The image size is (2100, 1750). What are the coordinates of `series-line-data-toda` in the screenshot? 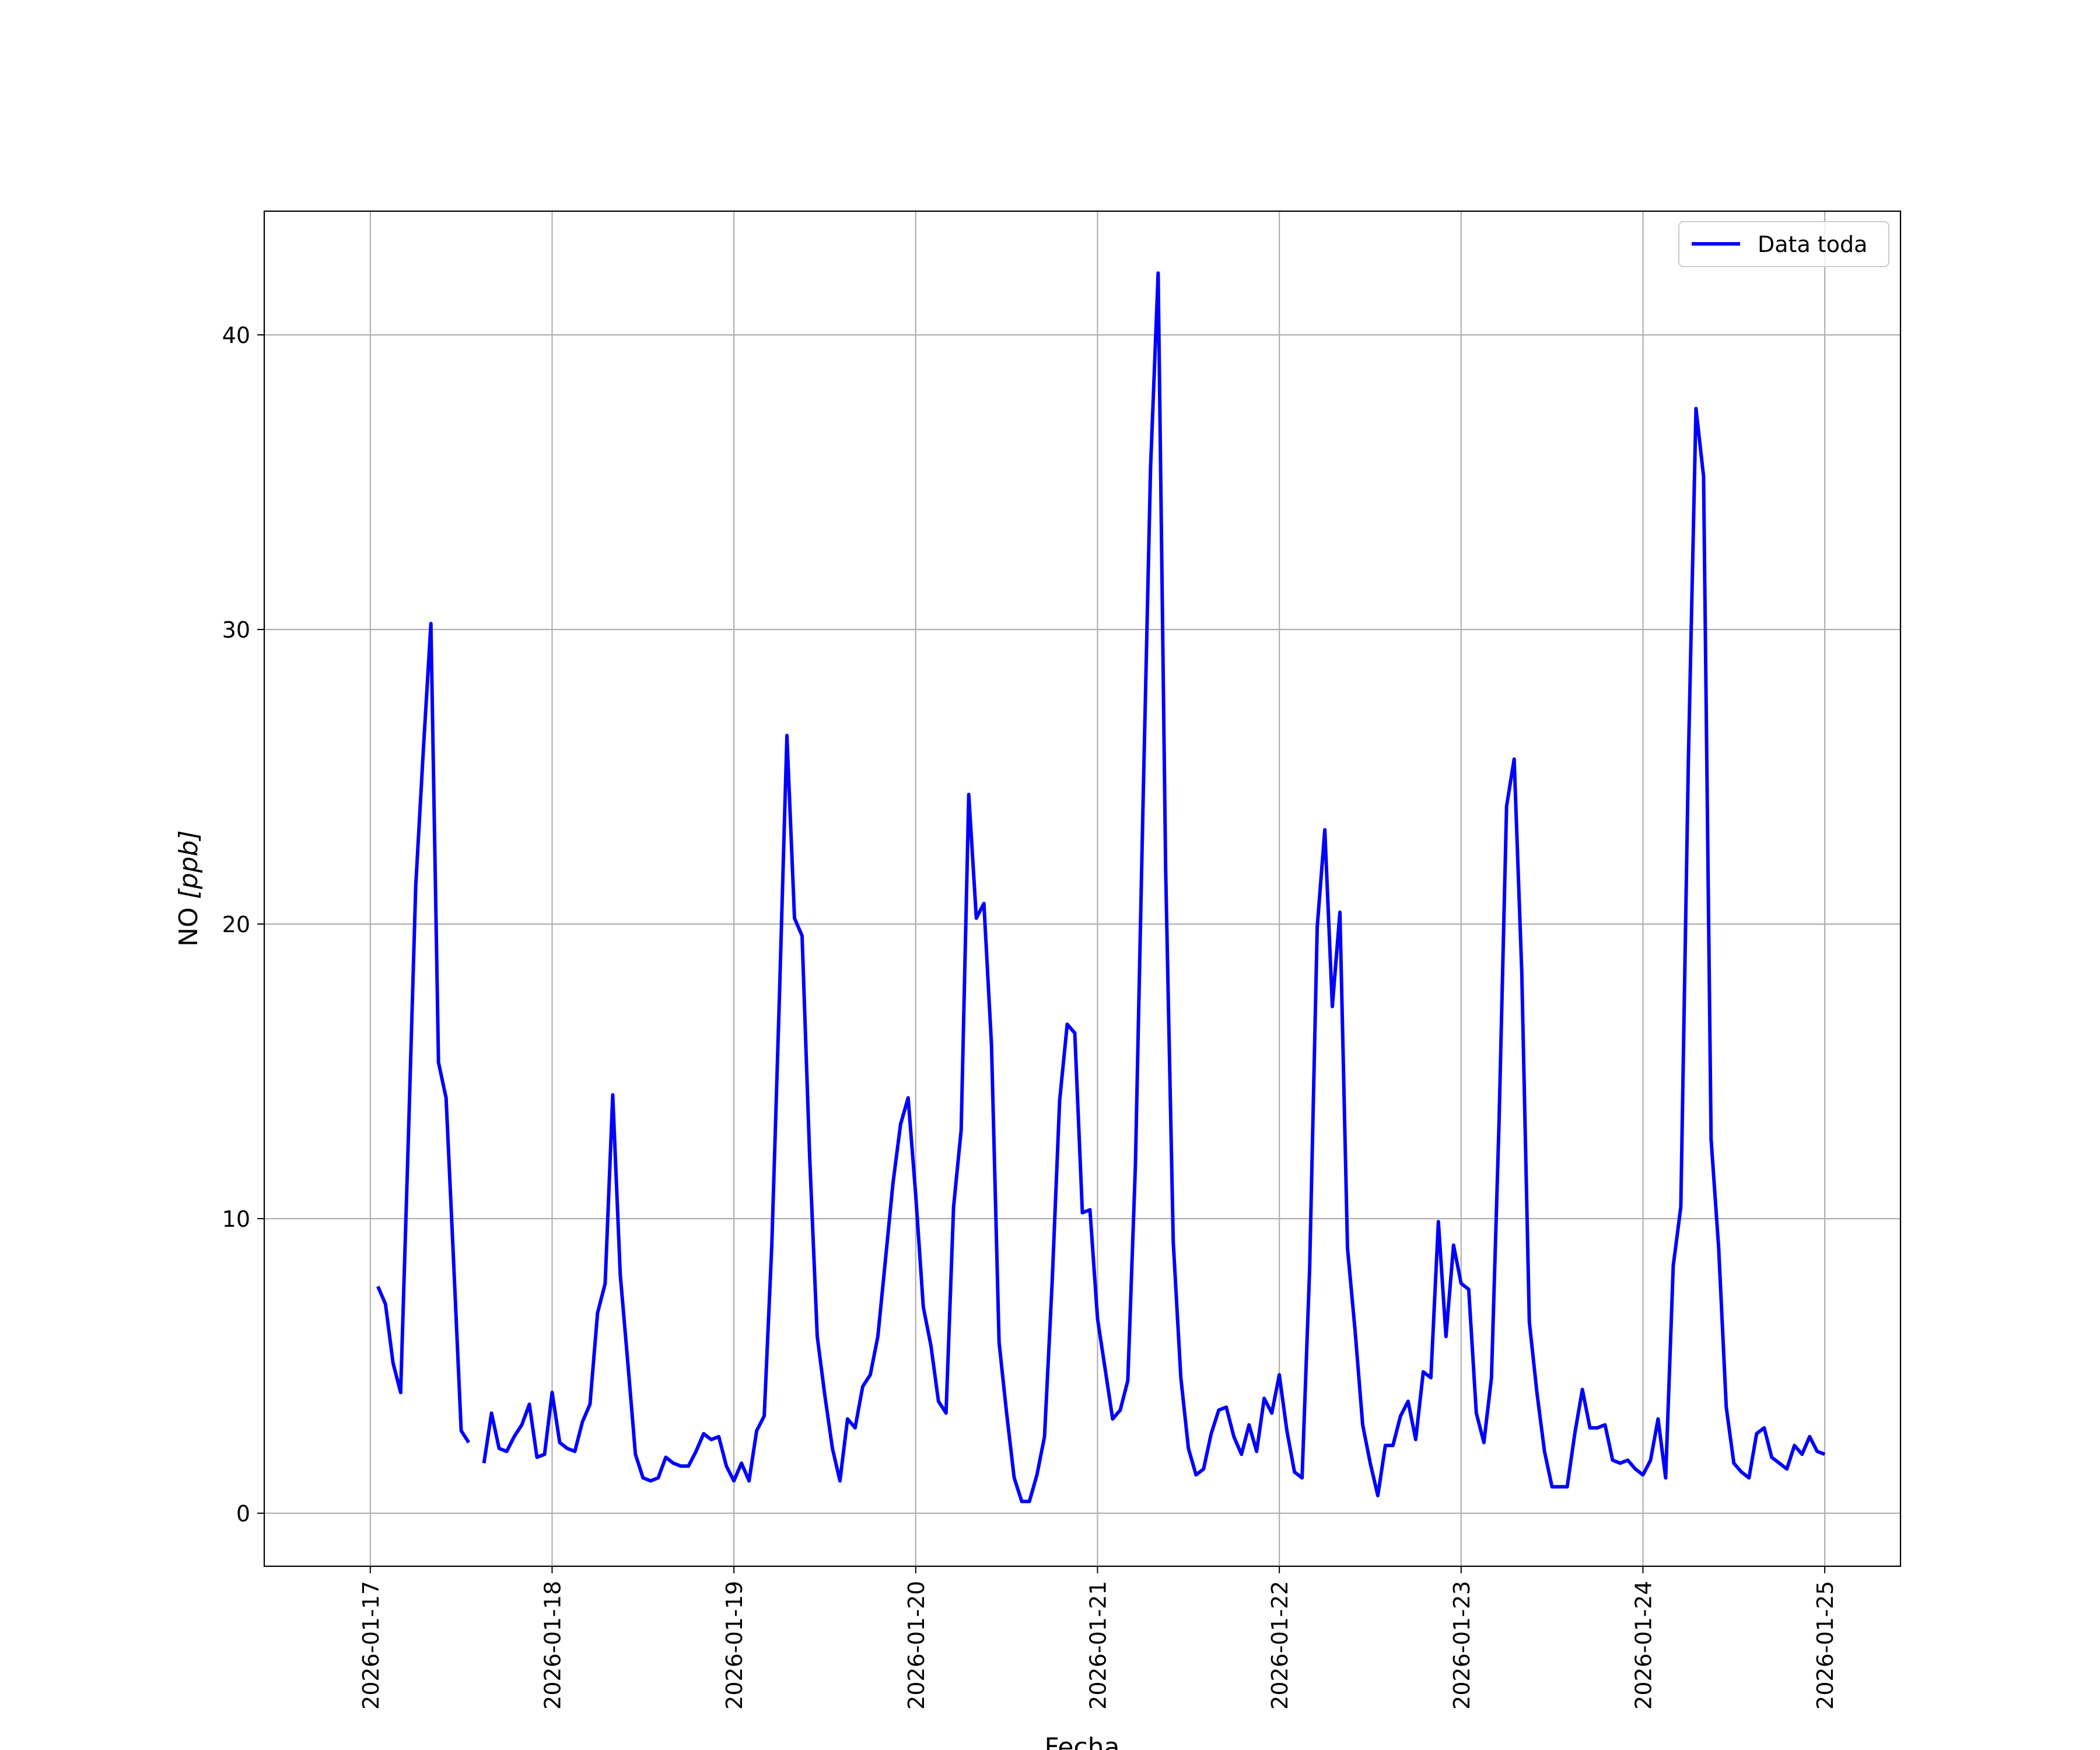 It's located at (423, 1033).